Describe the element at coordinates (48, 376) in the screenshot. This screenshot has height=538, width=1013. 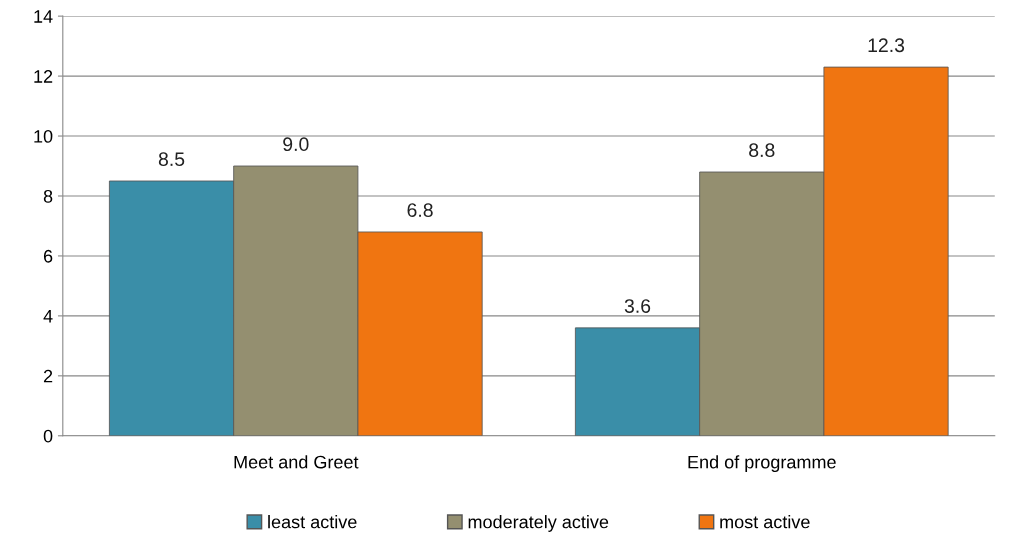
I see `y-tick-label: 2` at that location.